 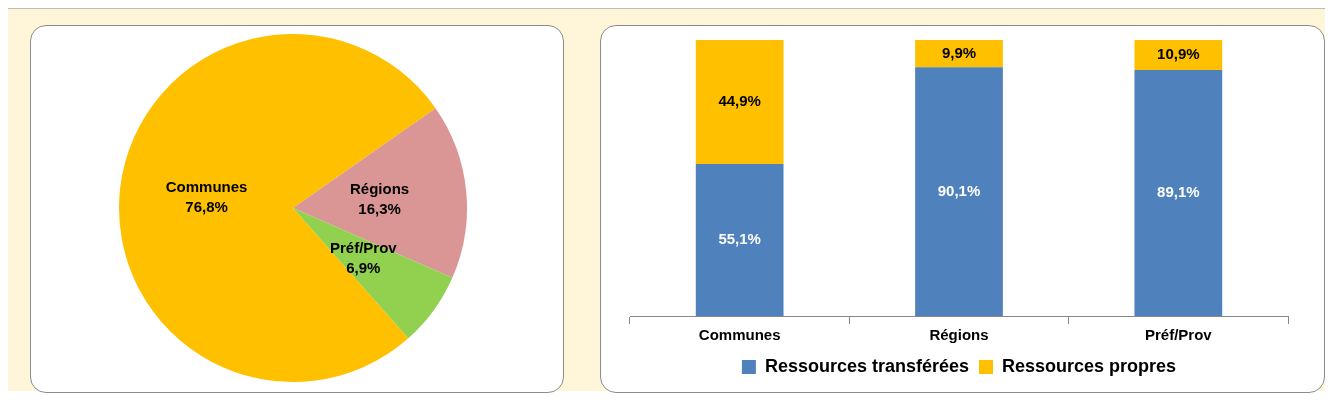 What do you see at coordinates (1088, 365) in the screenshot?
I see `legend-label: Ressources propres` at bounding box center [1088, 365].